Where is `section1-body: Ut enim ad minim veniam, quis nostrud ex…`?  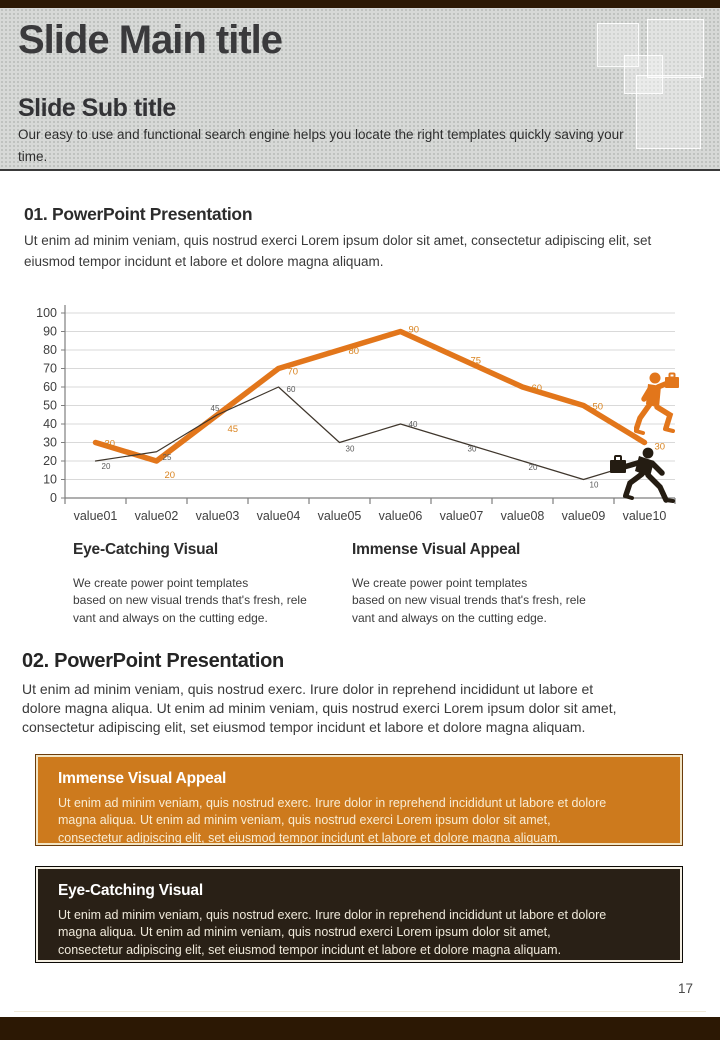
section1-body: Ut enim ad minim veniam, quis nostrud ex… is located at coordinates (338, 251).